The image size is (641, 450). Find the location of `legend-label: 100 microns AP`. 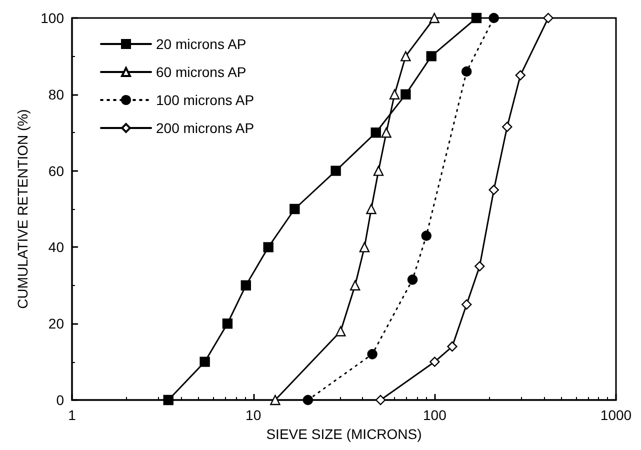

legend-label: 100 microns AP is located at coordinates (205, 100).